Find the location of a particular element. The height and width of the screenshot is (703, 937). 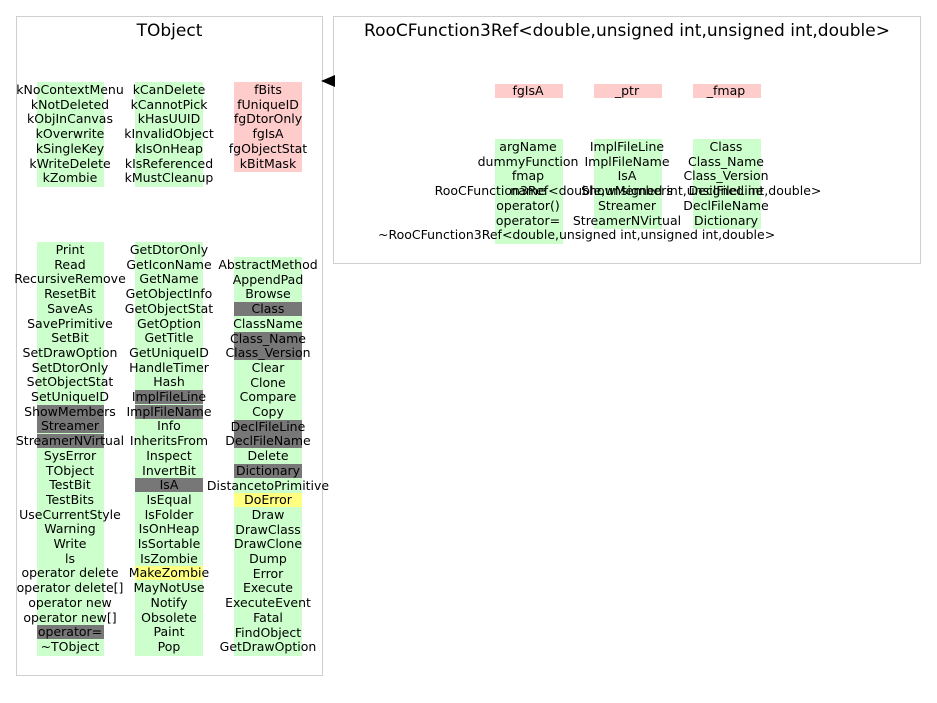

tobject-method-col2-item: IsZombie is located at coordinates (169, 558).